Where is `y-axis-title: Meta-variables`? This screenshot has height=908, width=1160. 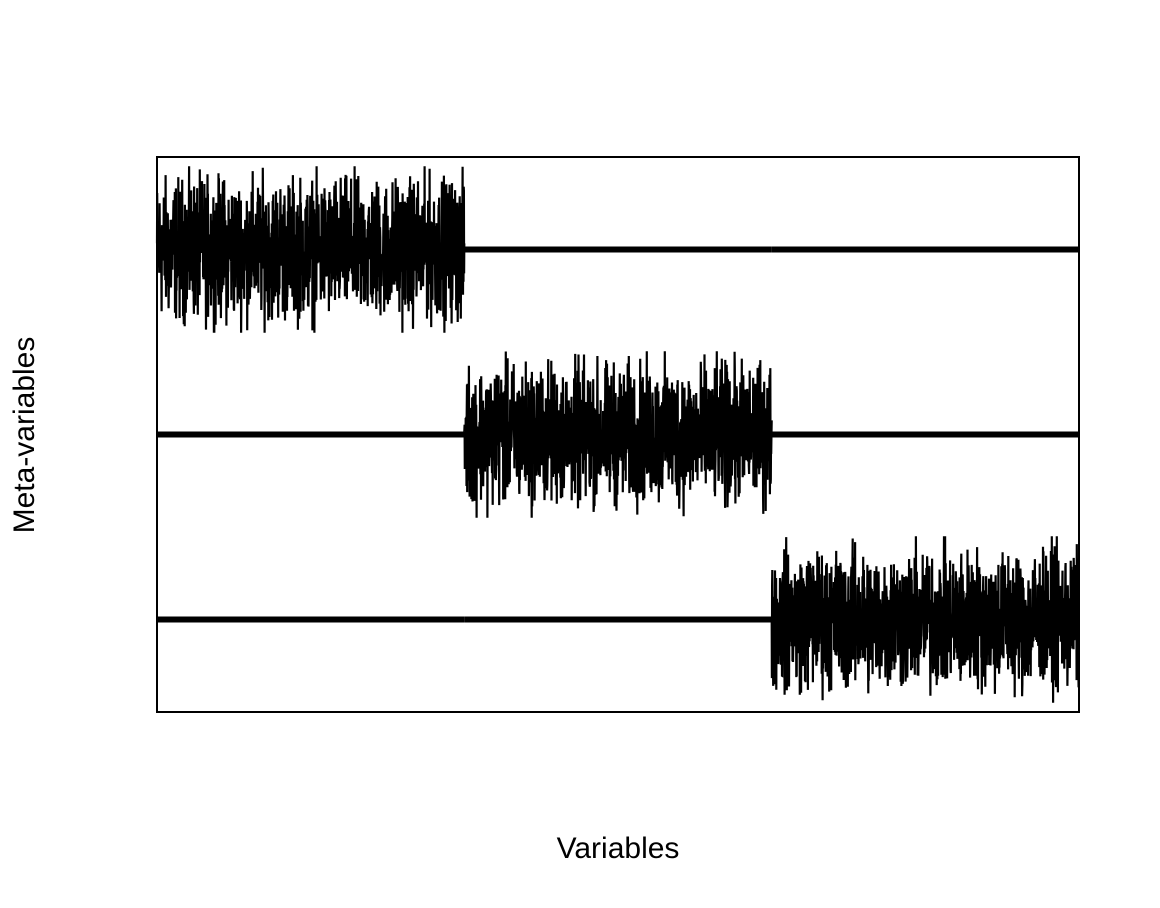 y-axis-title: Meta-variables is located at coordinates (24, 435).